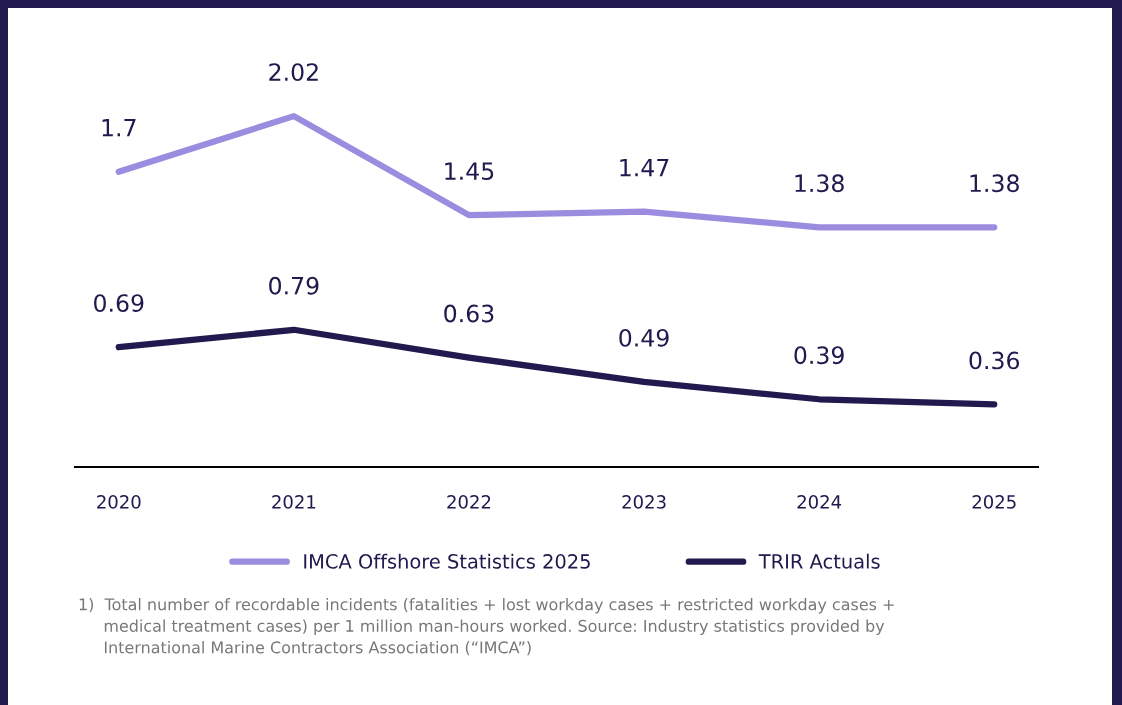 The height and width of the screenshot is (705, 1122). I want to click on data-label: 1.45, so click(469, 171).